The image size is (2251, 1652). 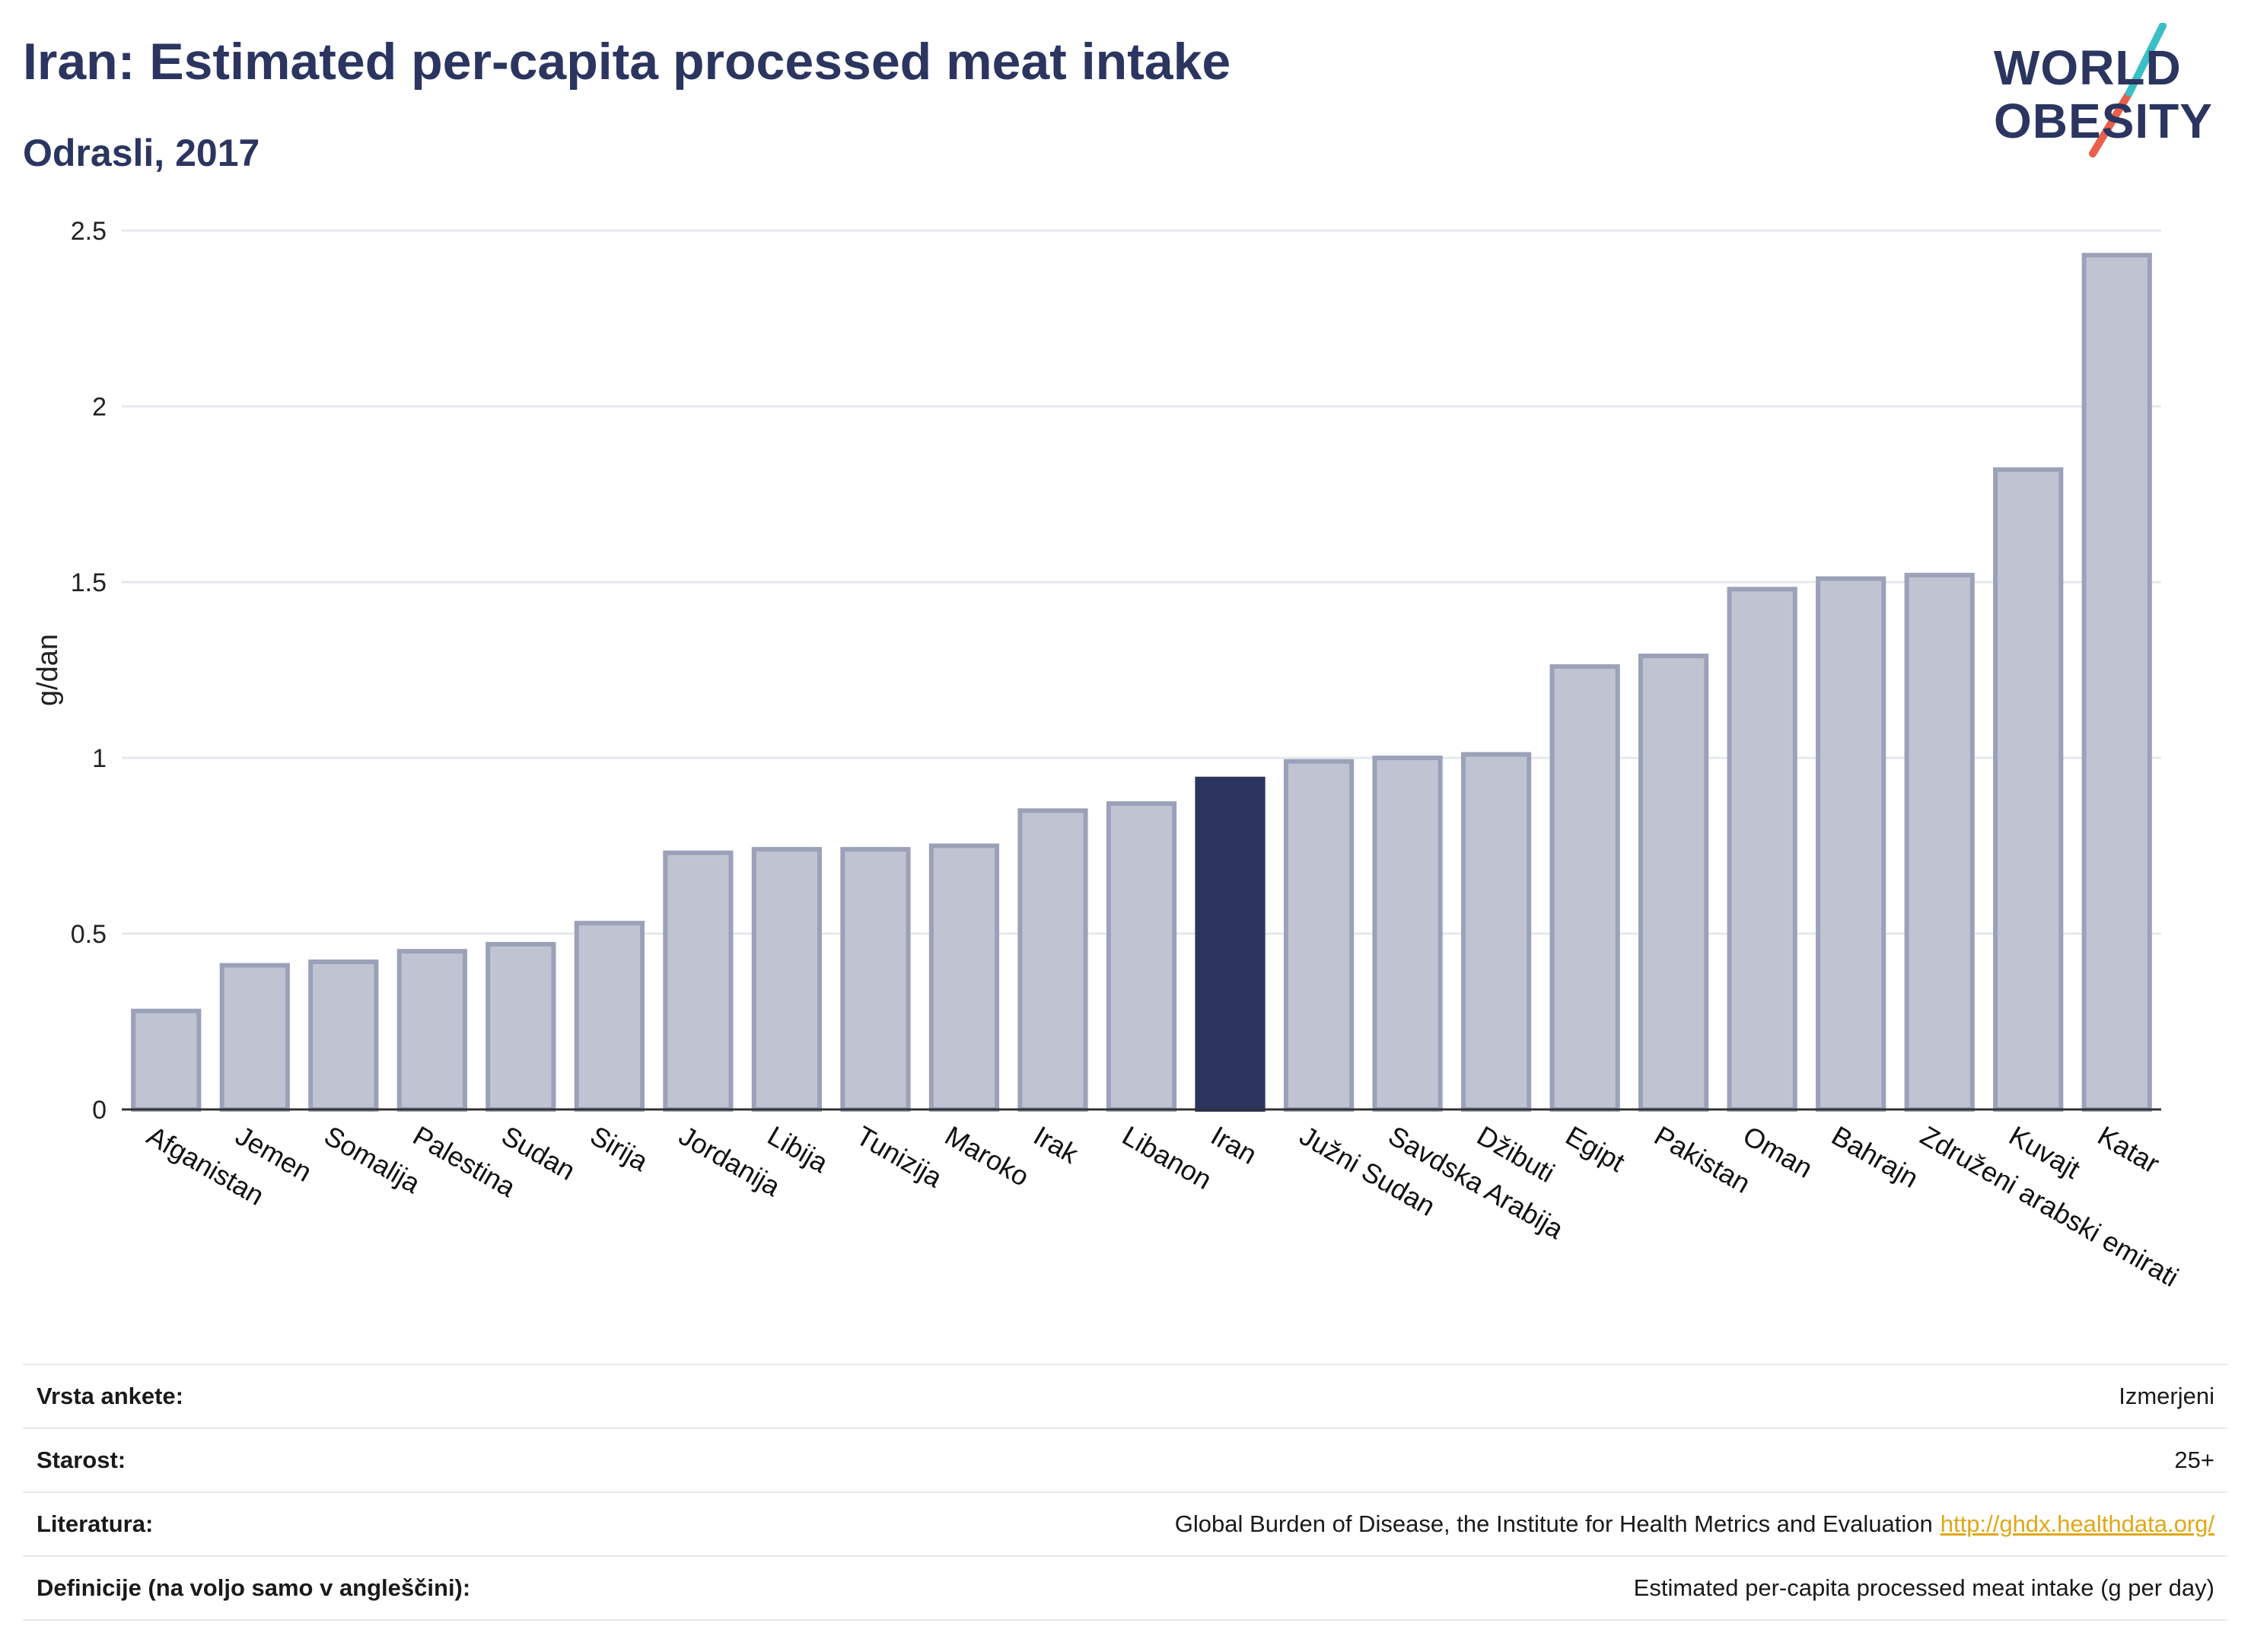 What do you see at coordinates (95, 1523) in the screenshot?
I see `info-label: Literatura:` at bounding box center [95, 1523].